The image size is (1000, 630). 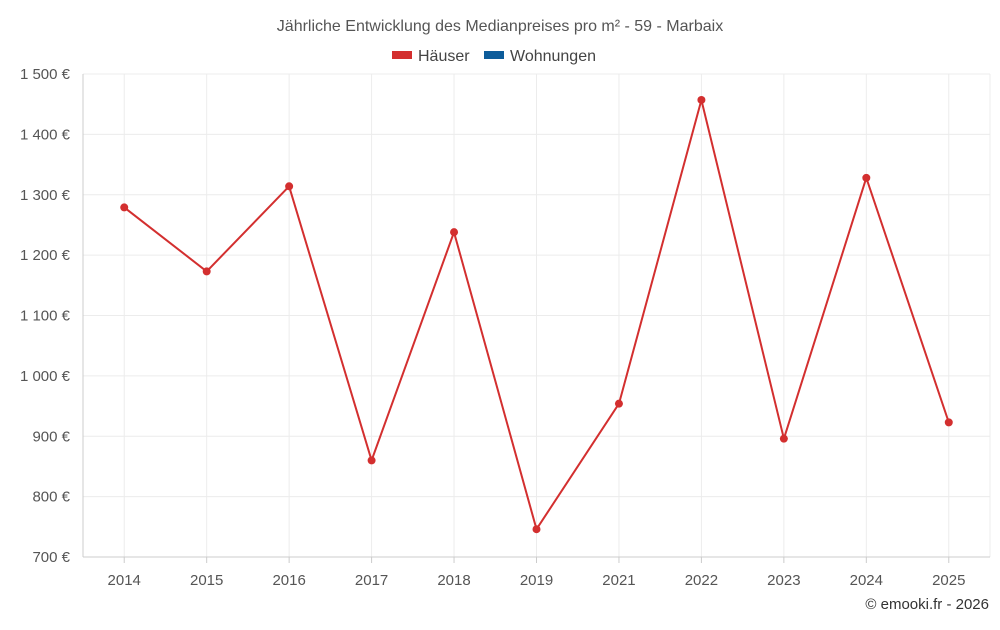 What do you see at coordinates (45, 316) in the screenshot?
I see `y-tick-label: 1 100 €` at bounding box center [45, 316].